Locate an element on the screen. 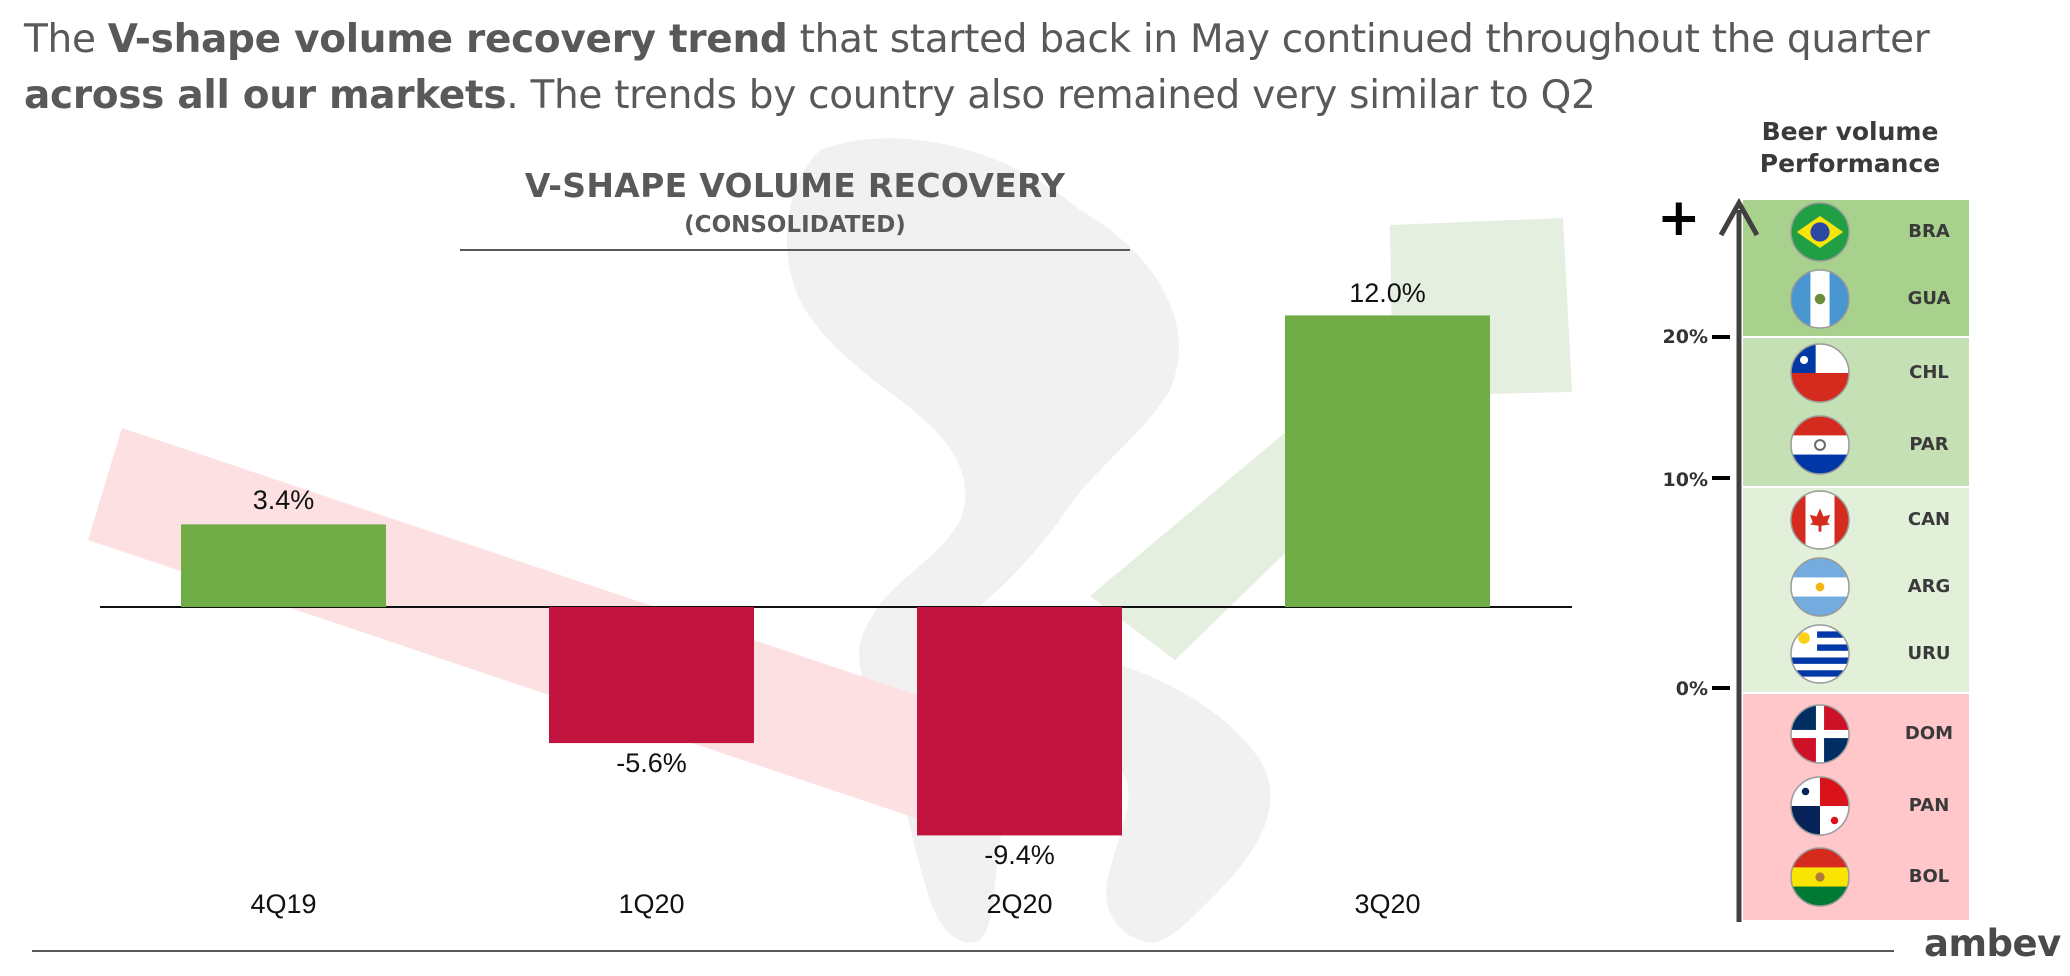  bar-1q20 is located at coordinates (651, 675).